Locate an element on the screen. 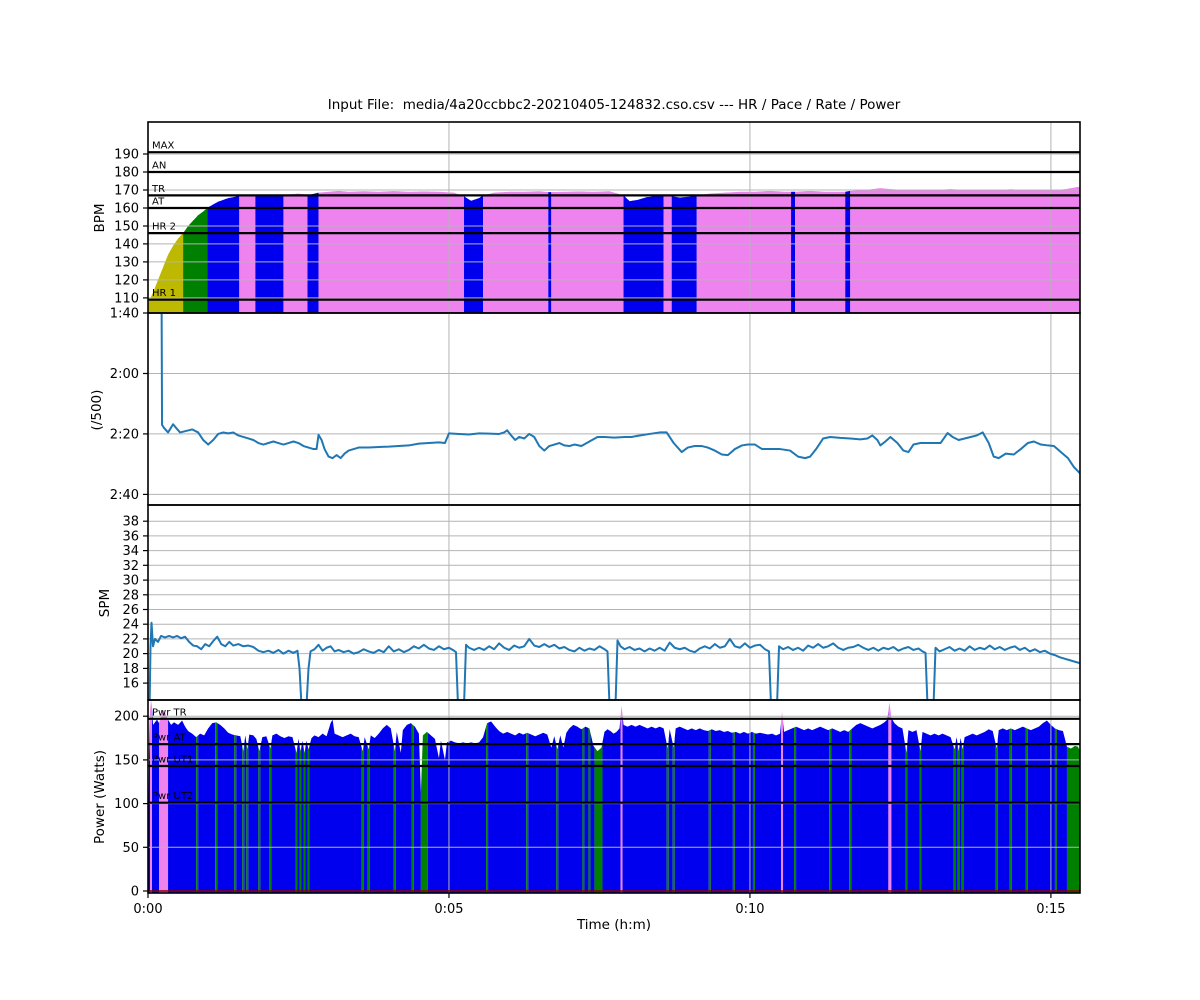 This screenshot has width=1200, height=1000. threshold-label-hr-2: HR 2 is located at coordinates (164, 227).